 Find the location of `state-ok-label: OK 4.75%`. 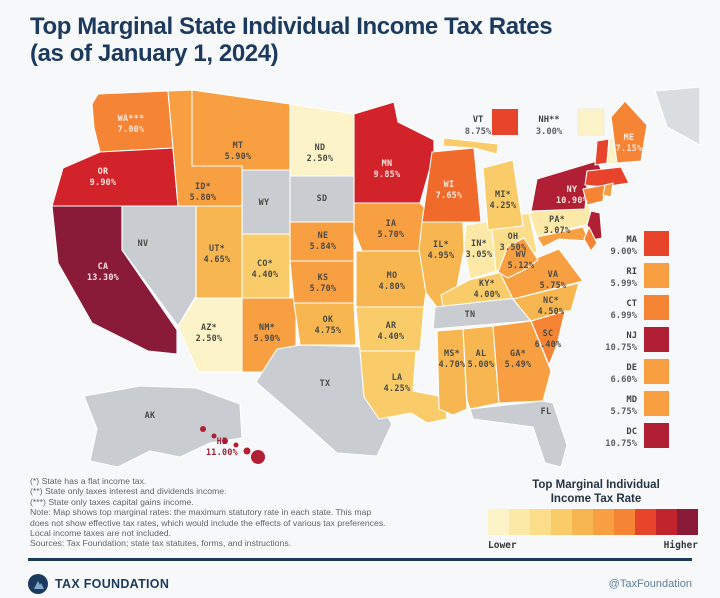

state-ok-label: OK 4.75% is located at coordinates (328, 324).